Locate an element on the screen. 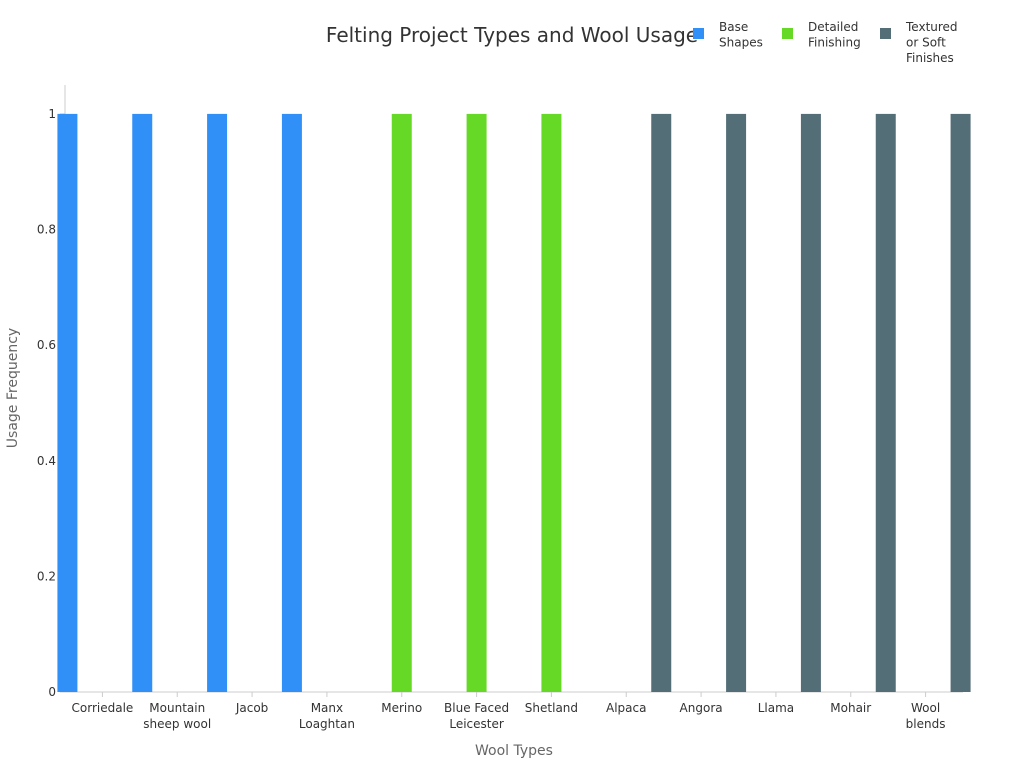 The width and height of the screenshot is (1024, 768). legend-label: Base Shapes is located at coordinates (741, 35).